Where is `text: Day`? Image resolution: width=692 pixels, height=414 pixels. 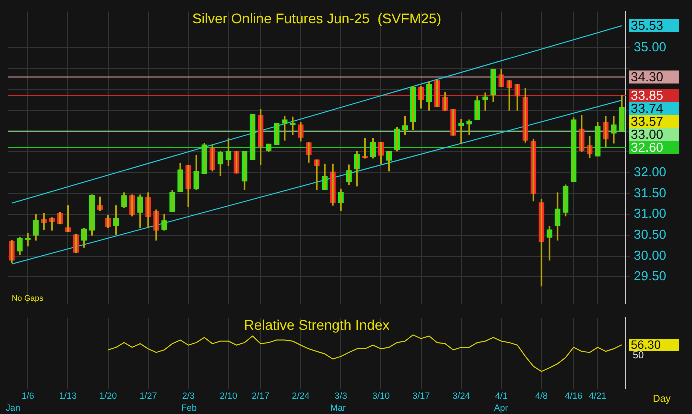 text: Day is located at coordinates (662, 399).